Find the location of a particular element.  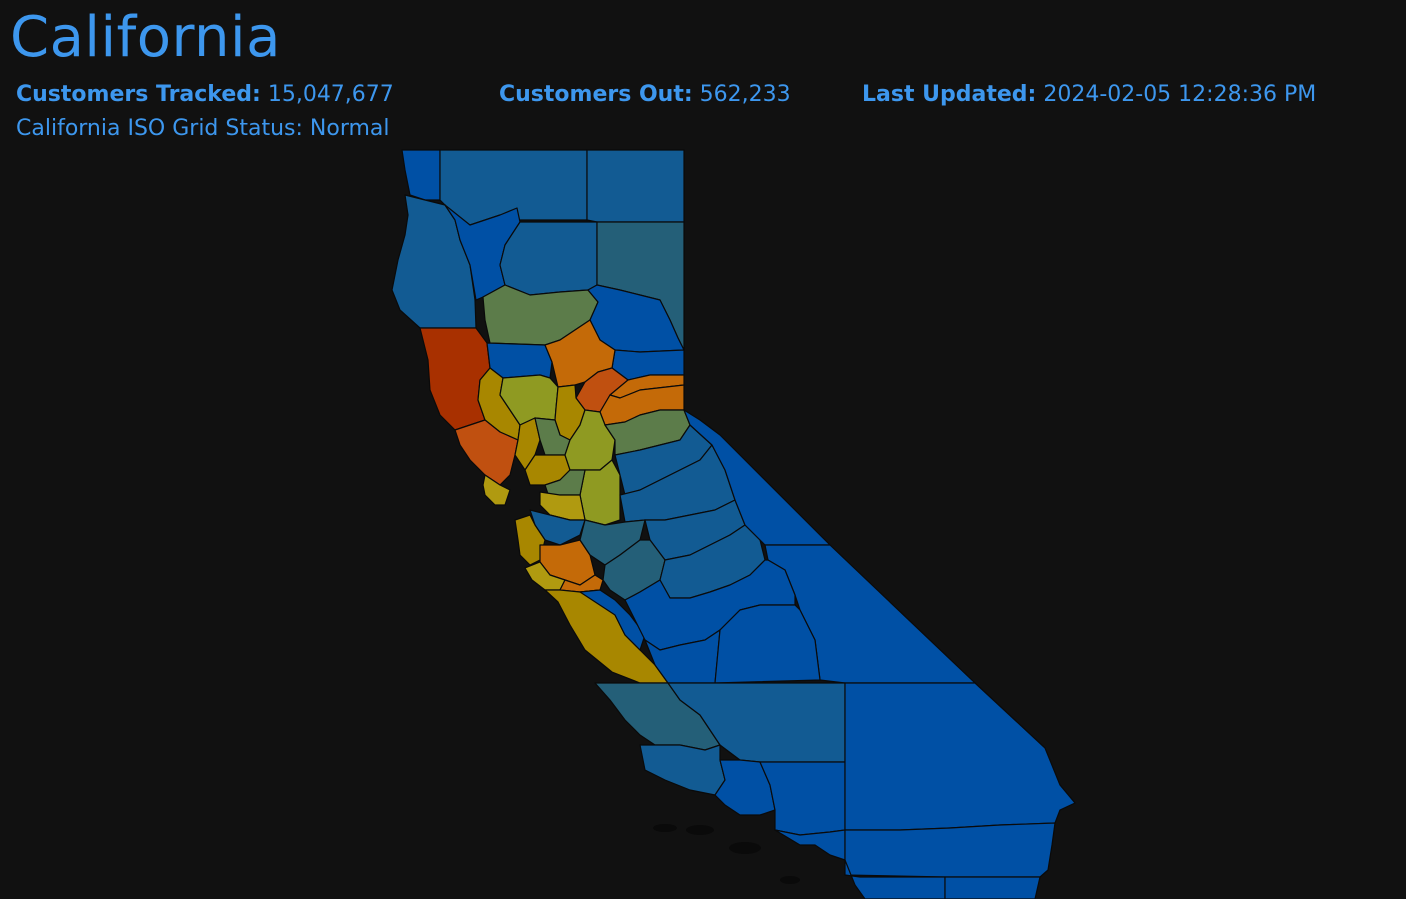

last-updated-stat: Last Updated: 2024-02-05 12:28:36 PM is located at coordinates (1089, 95).